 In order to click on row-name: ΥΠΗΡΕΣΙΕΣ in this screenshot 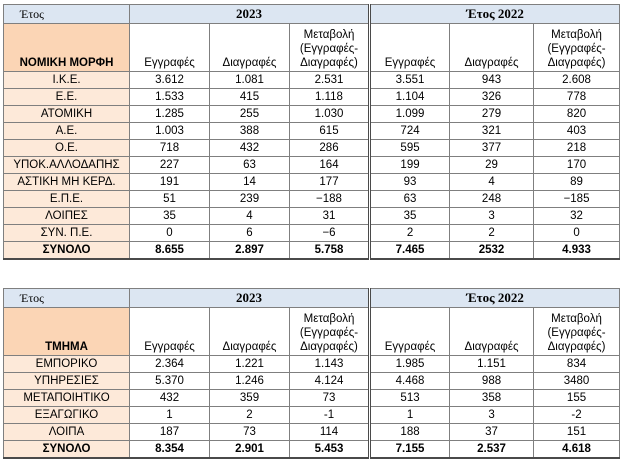, I will do `click(66, 381)`.